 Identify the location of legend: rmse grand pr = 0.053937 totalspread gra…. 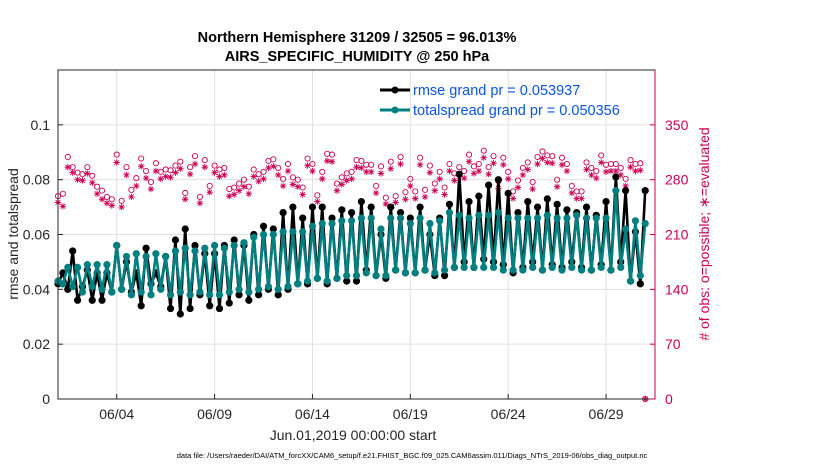
(500, 101).